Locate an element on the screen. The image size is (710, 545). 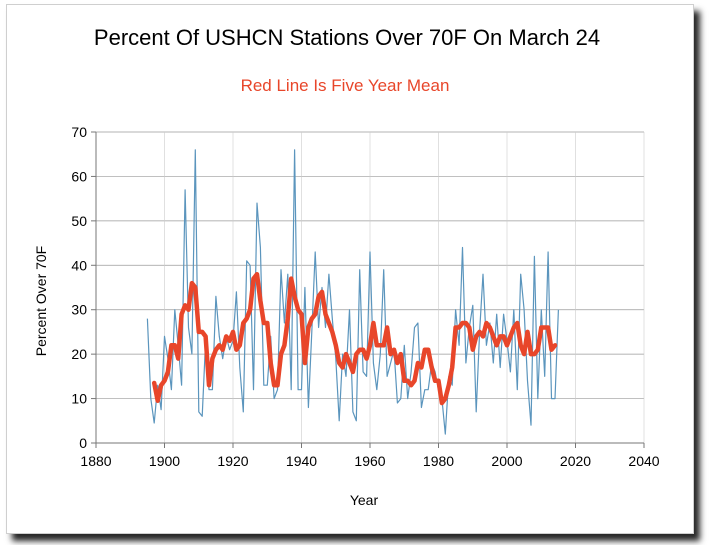
y-tick-label: 70 is located at coordinates (79, 132).